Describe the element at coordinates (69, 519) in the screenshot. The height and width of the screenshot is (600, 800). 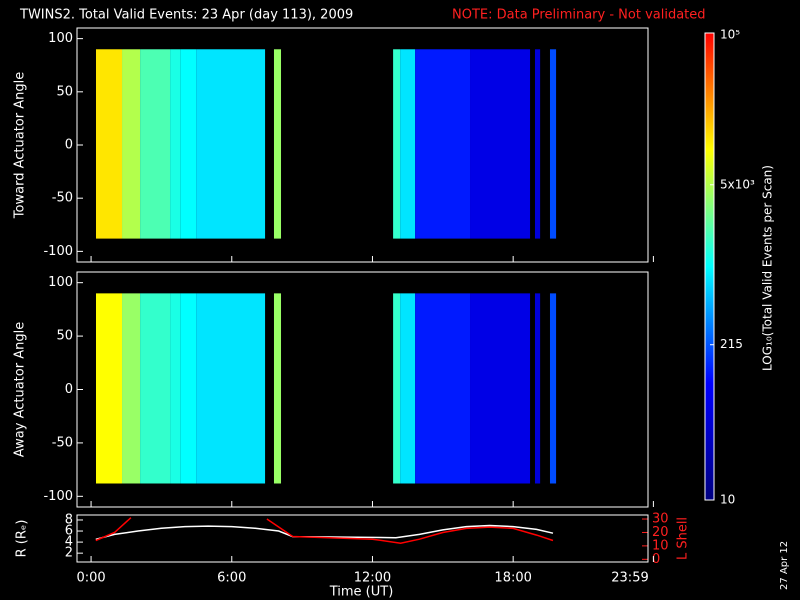
I see `y-tick-label: 8` at that location.